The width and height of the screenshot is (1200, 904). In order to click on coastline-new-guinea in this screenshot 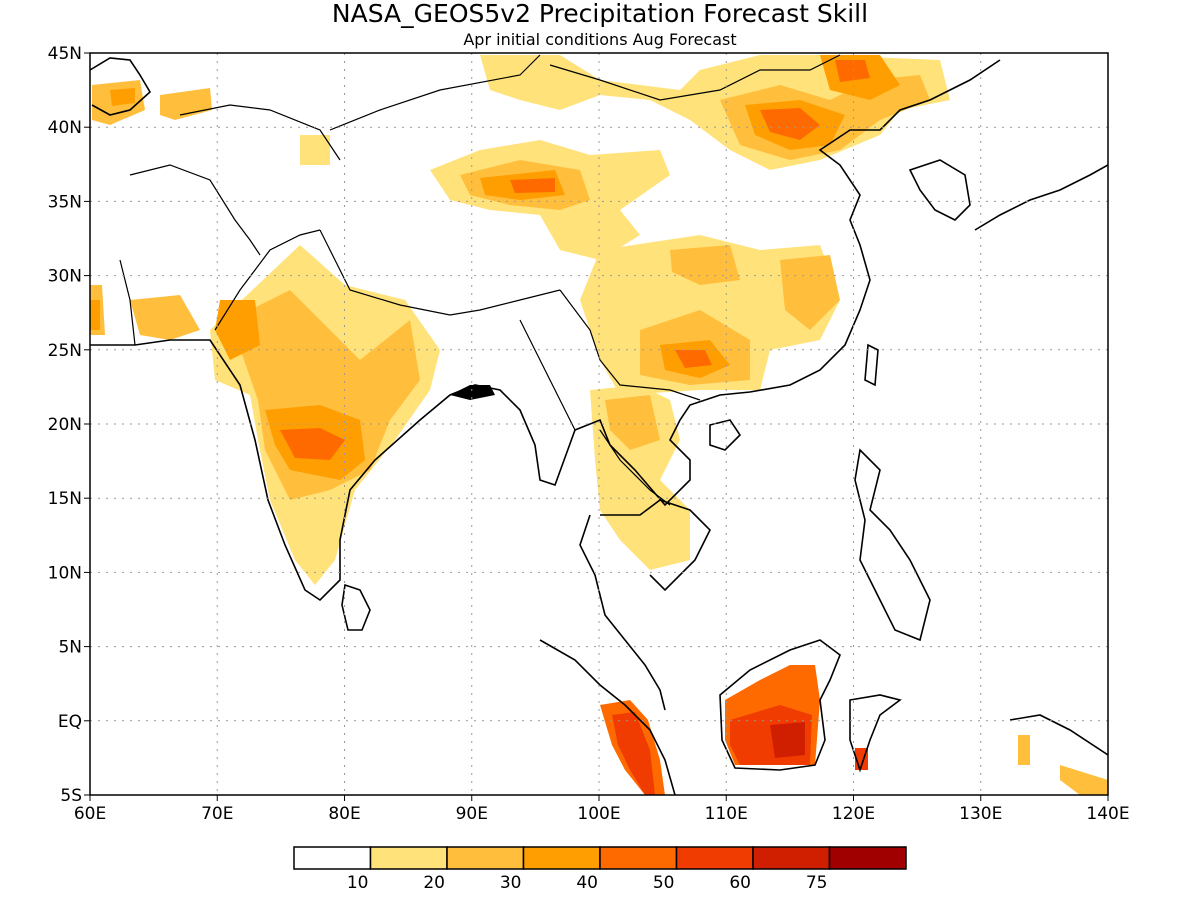, I will do `click(1058, 735)`.